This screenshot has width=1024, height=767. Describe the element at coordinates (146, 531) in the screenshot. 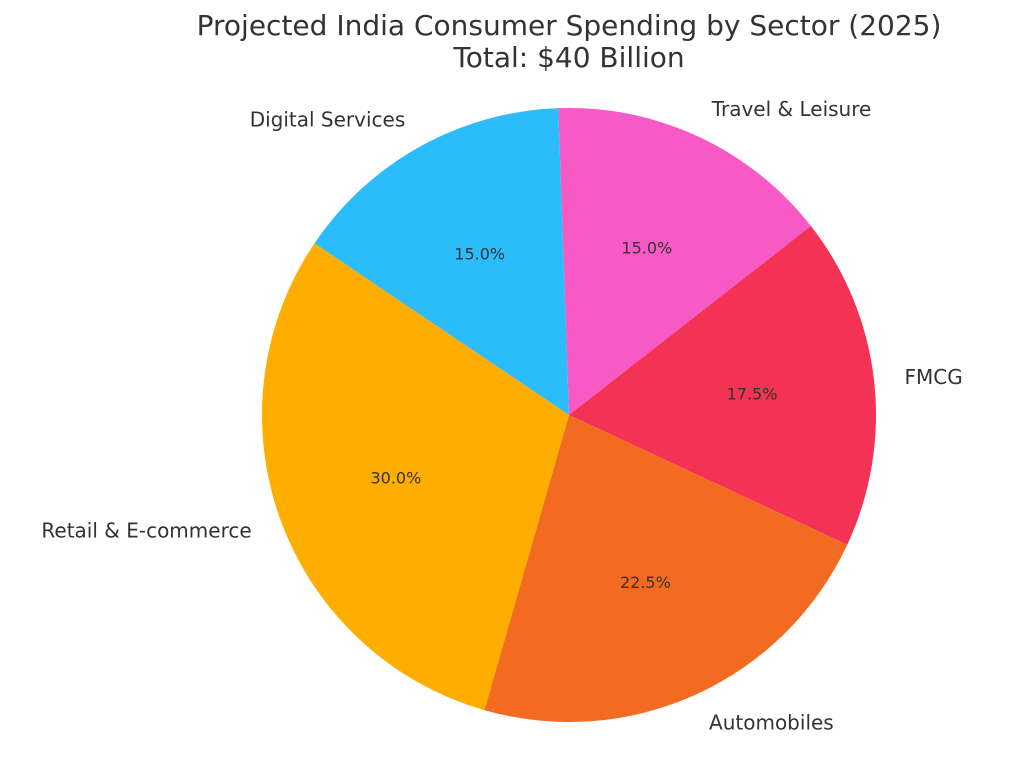

I see `slice-label-retail-e-commerce: Retail & E-commerce` at that location.